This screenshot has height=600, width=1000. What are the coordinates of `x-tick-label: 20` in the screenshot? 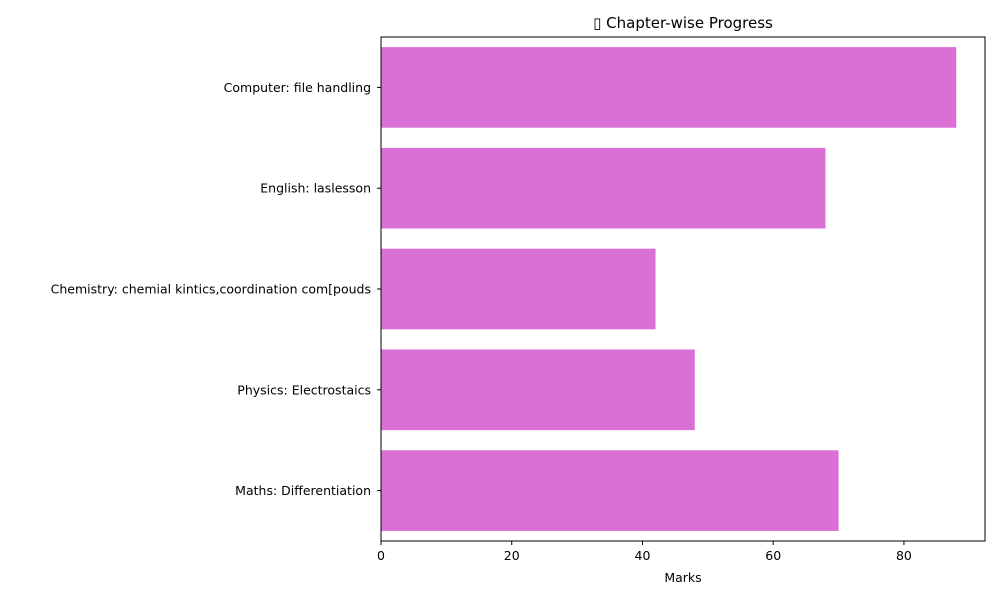 It's located at (512, 555).